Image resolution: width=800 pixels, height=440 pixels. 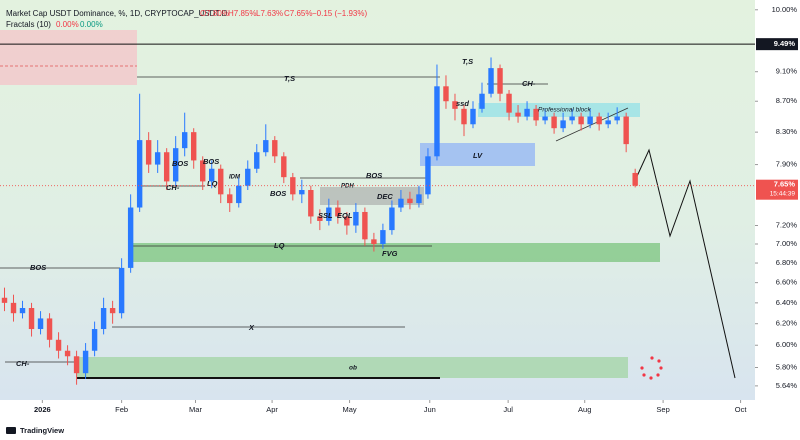 I want to click on annotation: LQ, so click(x=212, y=183).